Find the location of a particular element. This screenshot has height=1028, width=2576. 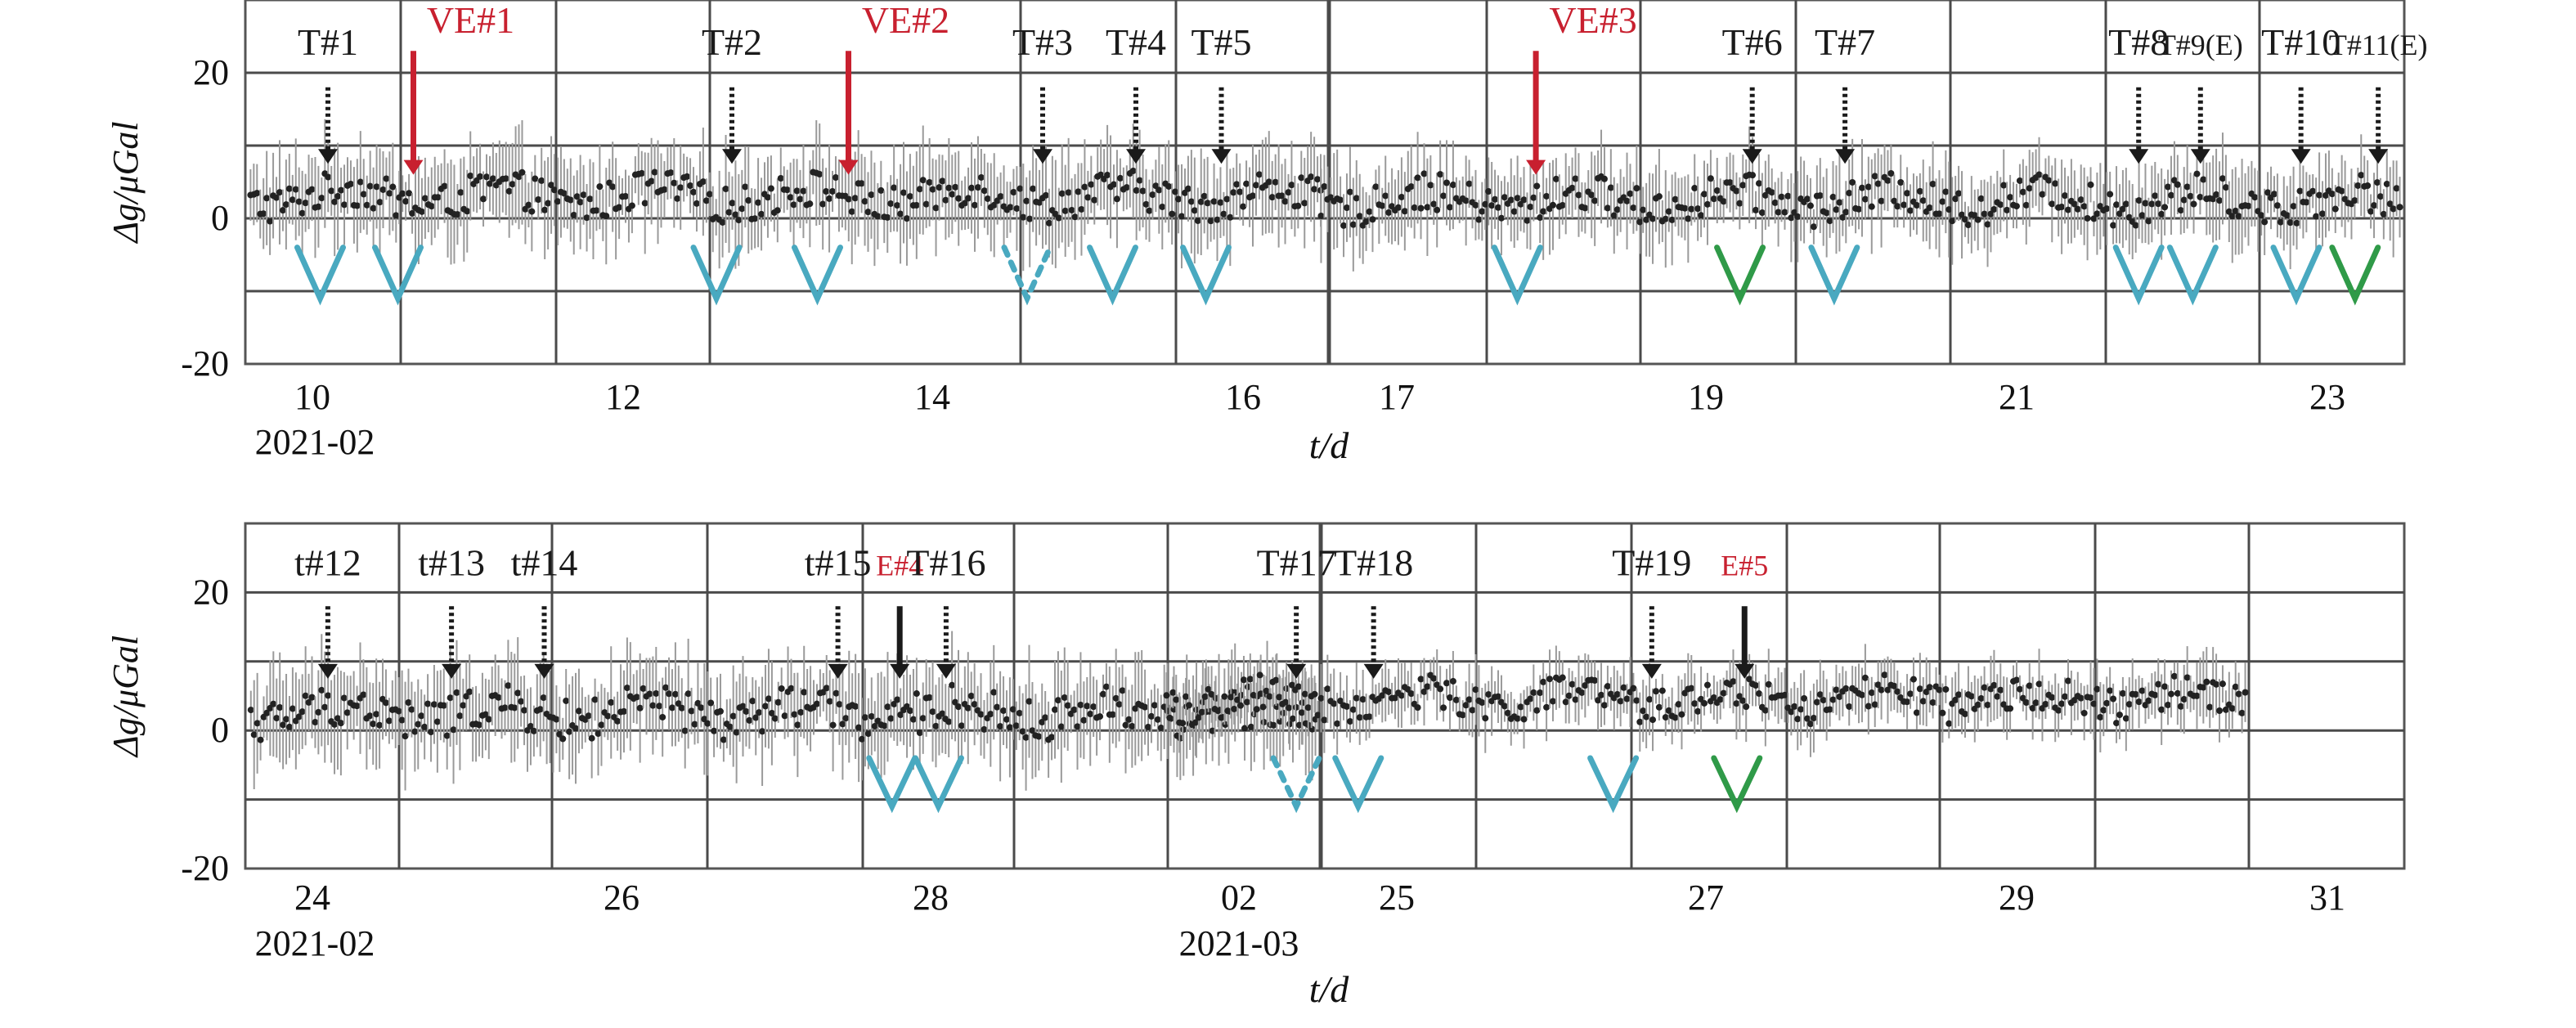

x-tick-label: 19 is located at coordinates (1706, 397).